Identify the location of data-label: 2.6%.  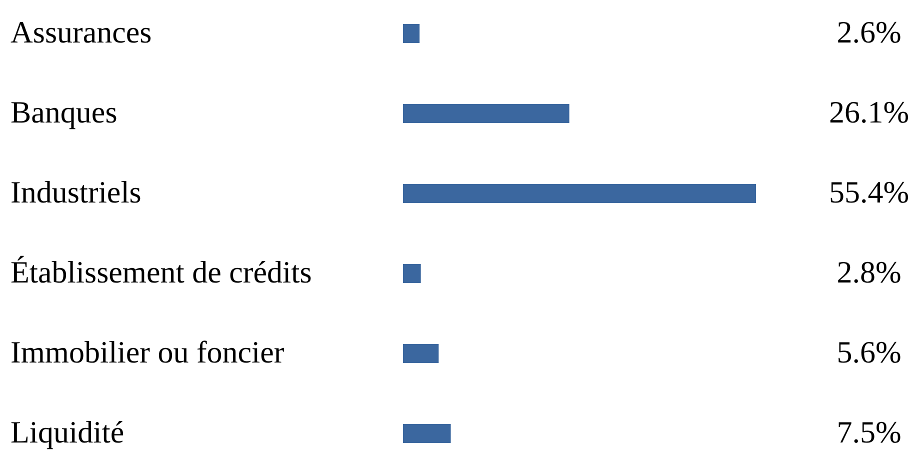
(869, 32).